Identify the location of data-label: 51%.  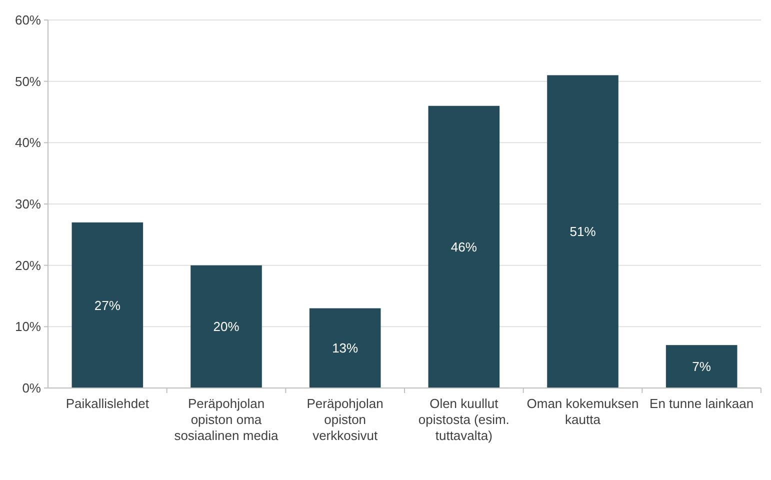
(583, 232).